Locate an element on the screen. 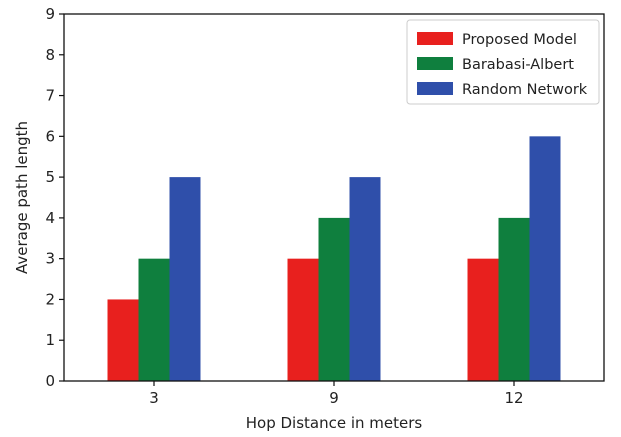 Image resolution: width=621 pixels, height=437 pixels. y-tick-label: 6 is located at coordinates (50, 136).